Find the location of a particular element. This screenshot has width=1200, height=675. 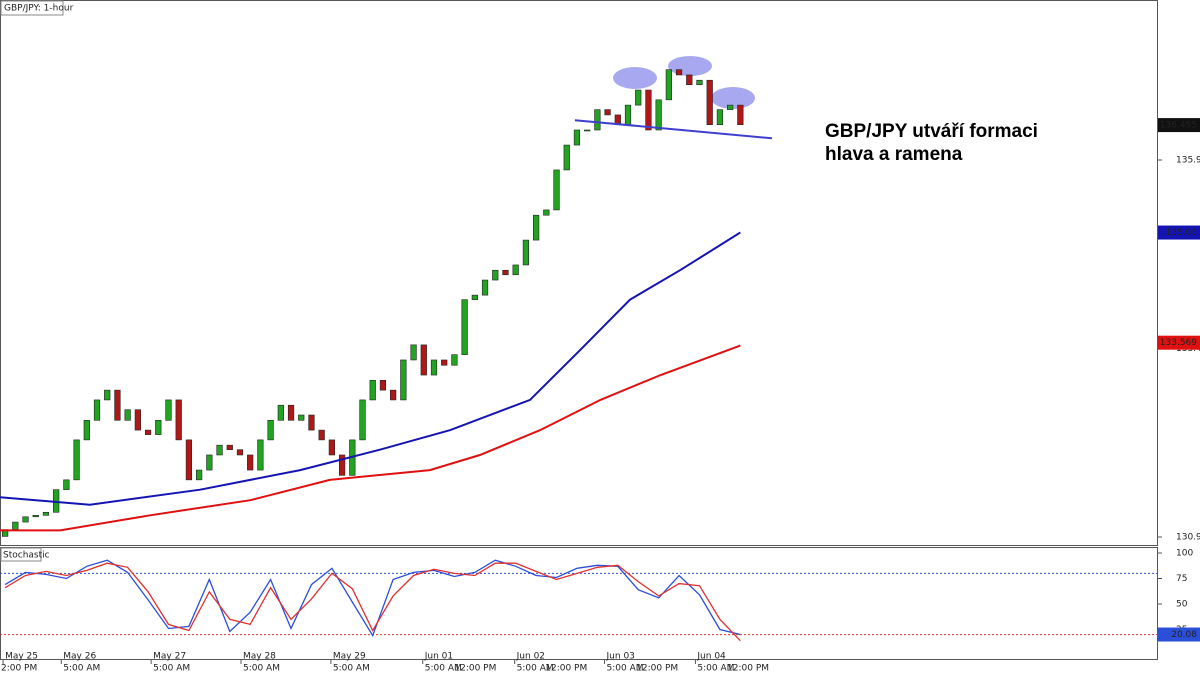

x-tick-label: Jun 02 is located at coordinates (530, 657).